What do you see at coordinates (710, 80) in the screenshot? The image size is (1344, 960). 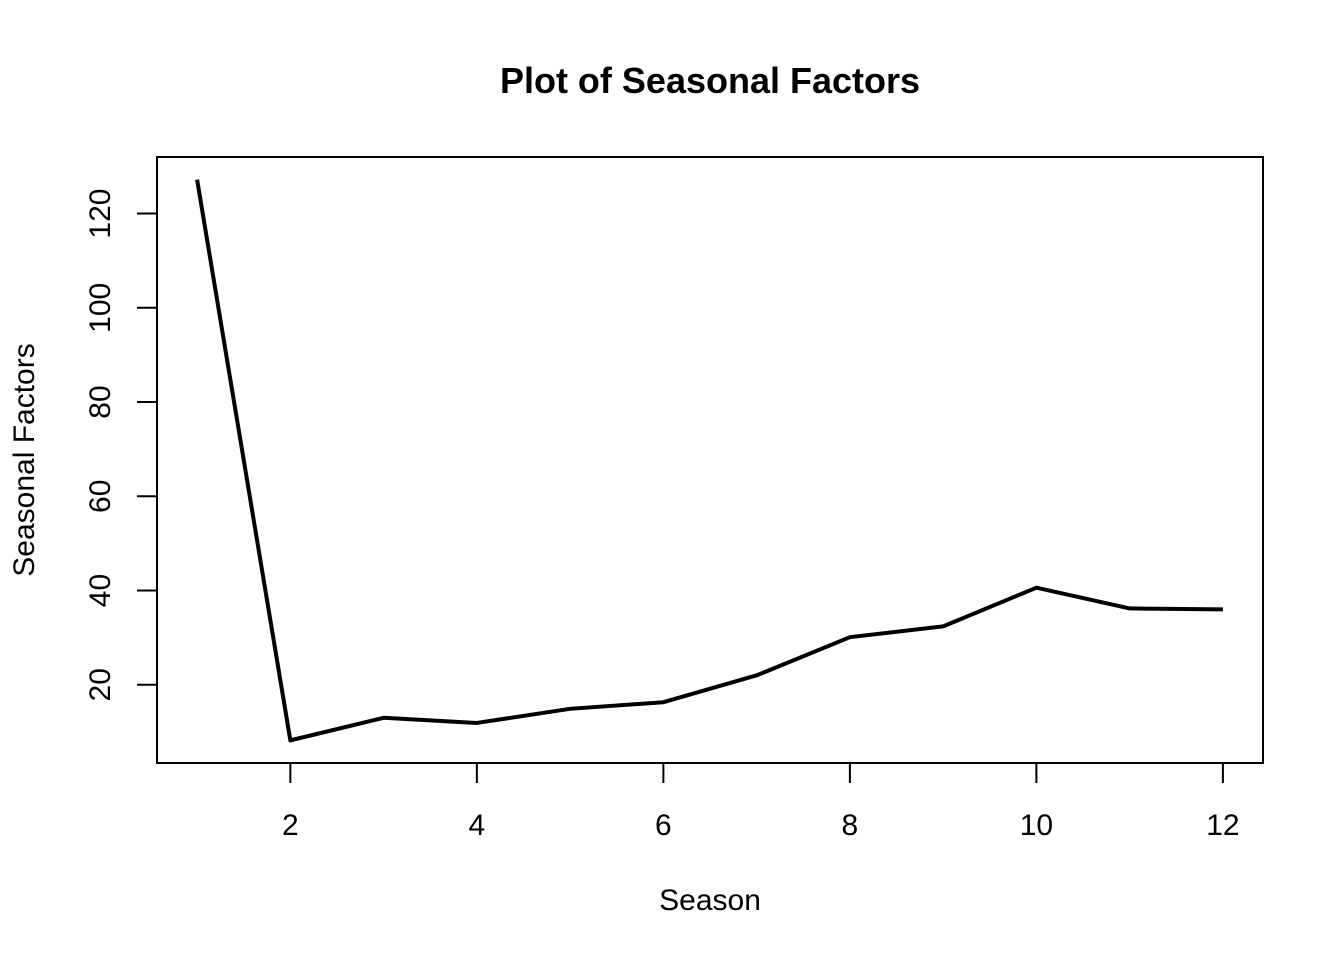 I see `chart-title: Plot of Seasonal Factors` at bounding box center [710, 80].